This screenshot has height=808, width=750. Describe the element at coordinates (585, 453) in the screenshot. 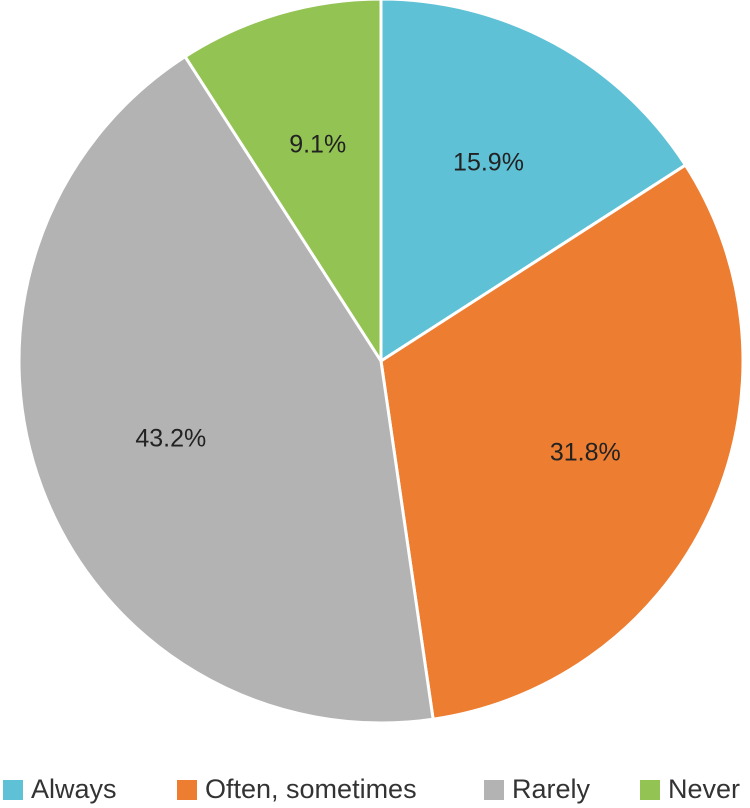

I see `data-label: 31.8%` at that location.